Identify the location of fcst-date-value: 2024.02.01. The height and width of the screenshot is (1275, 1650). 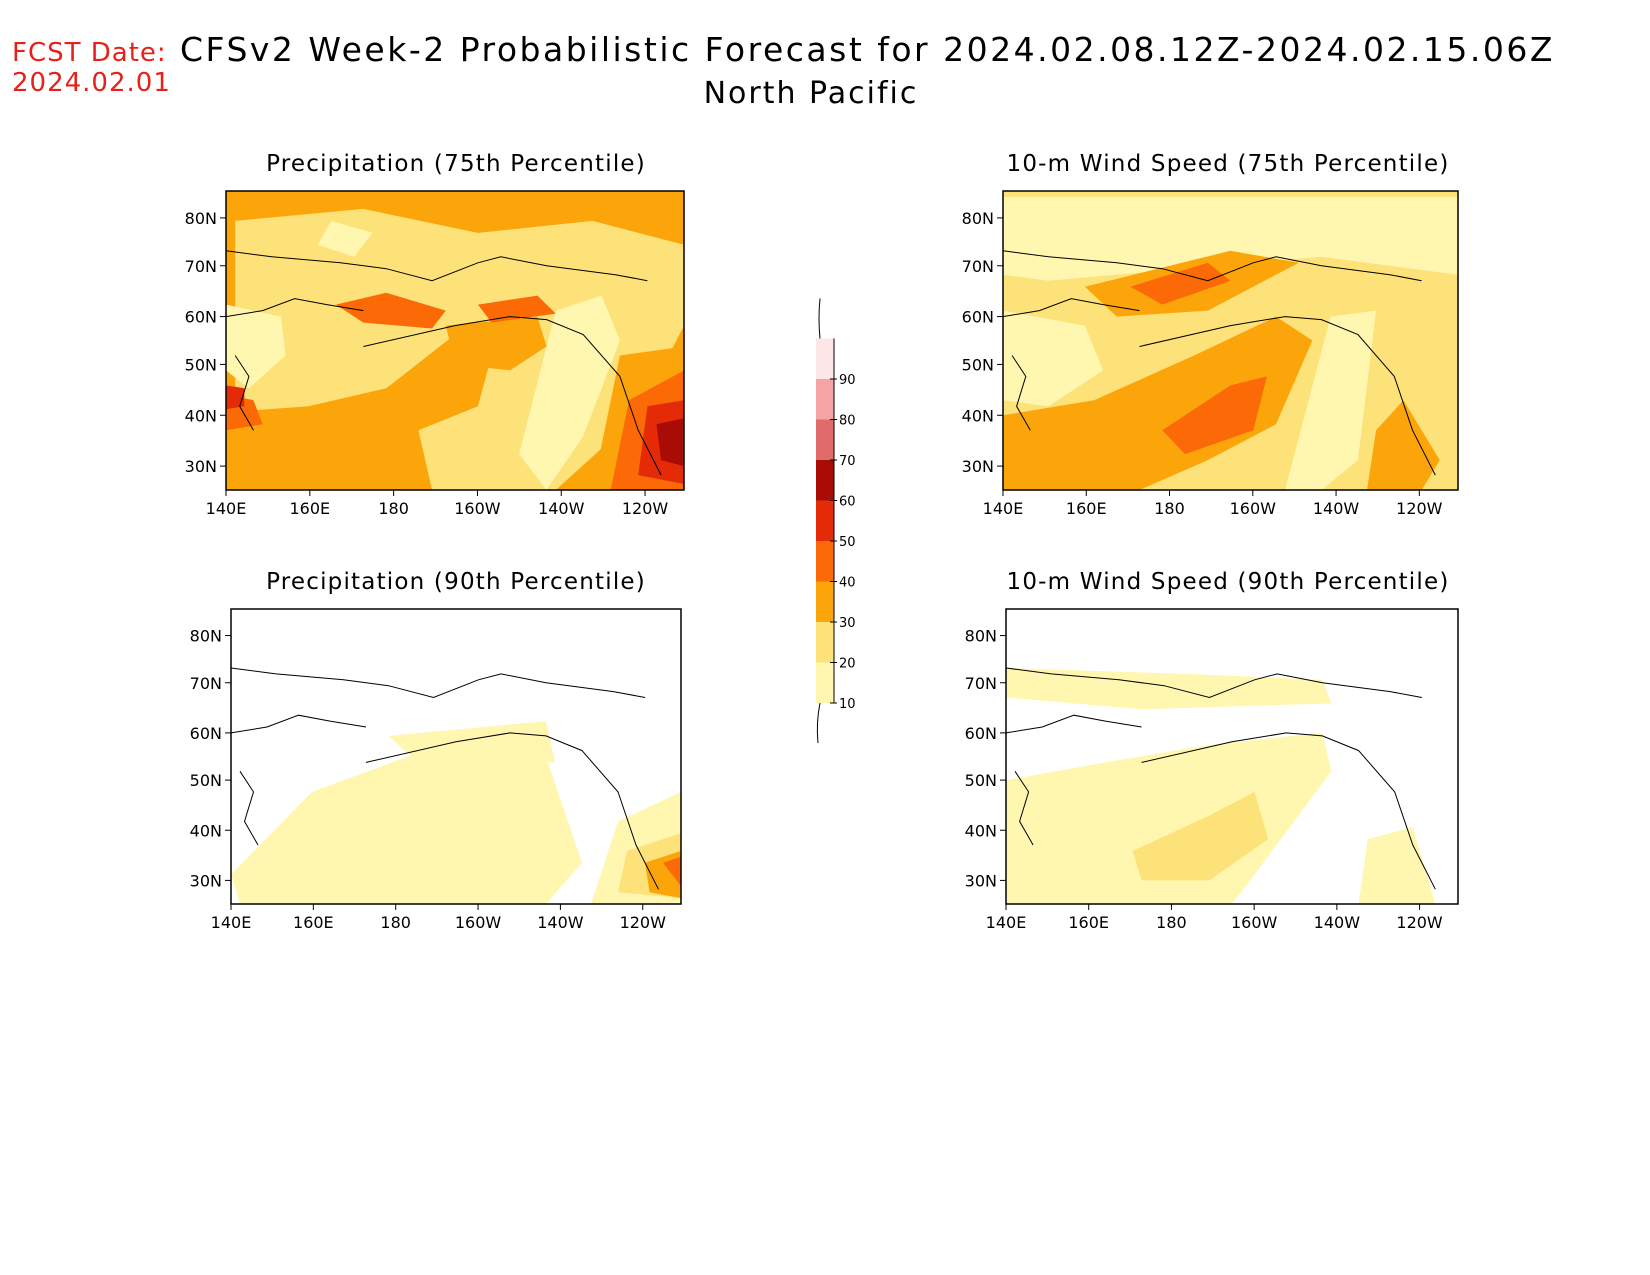
(91, 83).